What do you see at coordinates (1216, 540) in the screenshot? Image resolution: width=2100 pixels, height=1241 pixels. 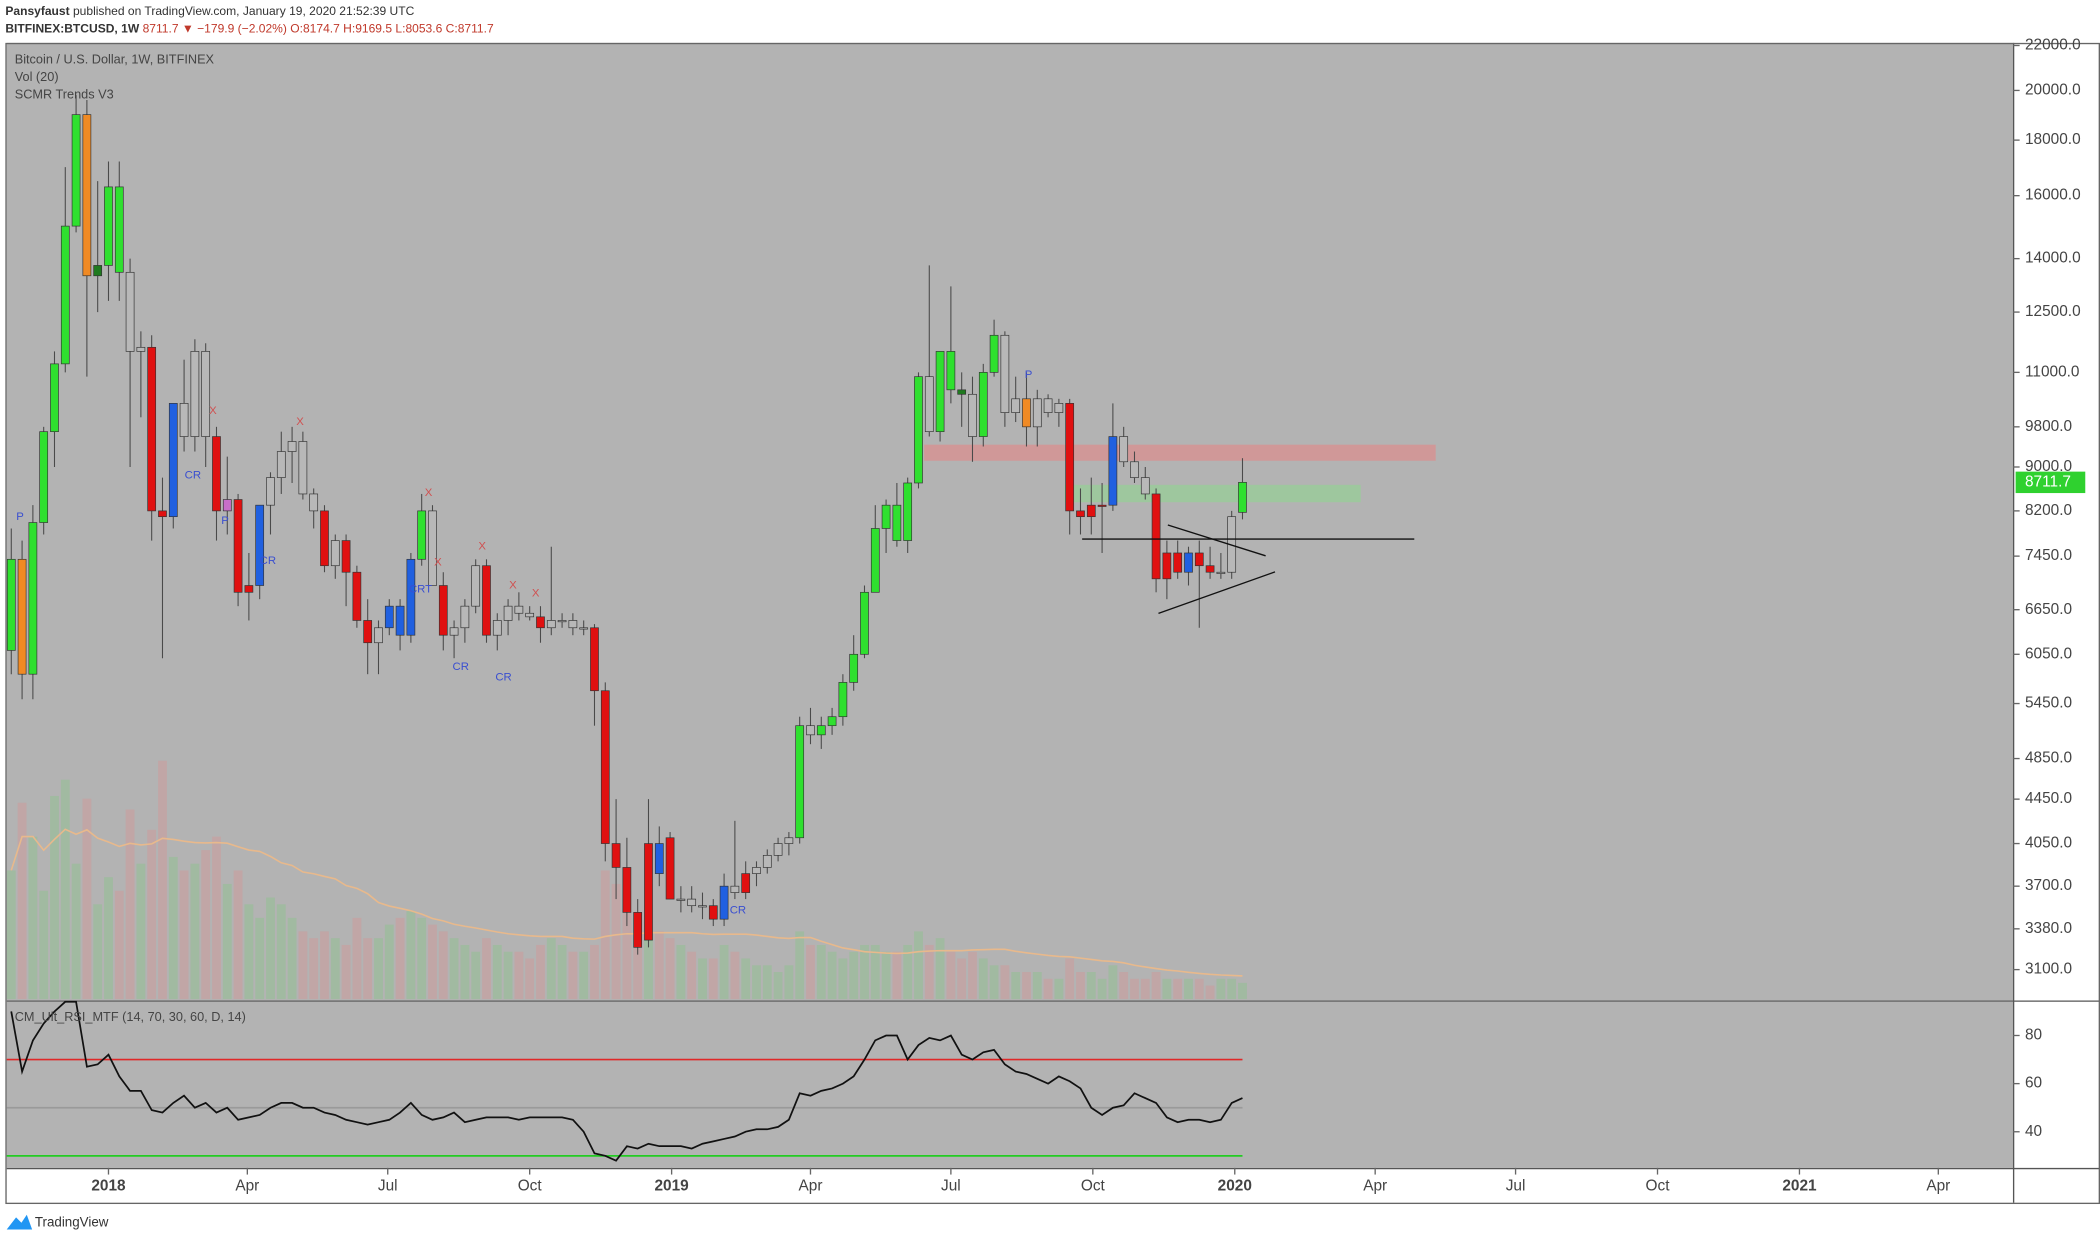 I see `triangle-upper` at bounding box center [1216, 540].